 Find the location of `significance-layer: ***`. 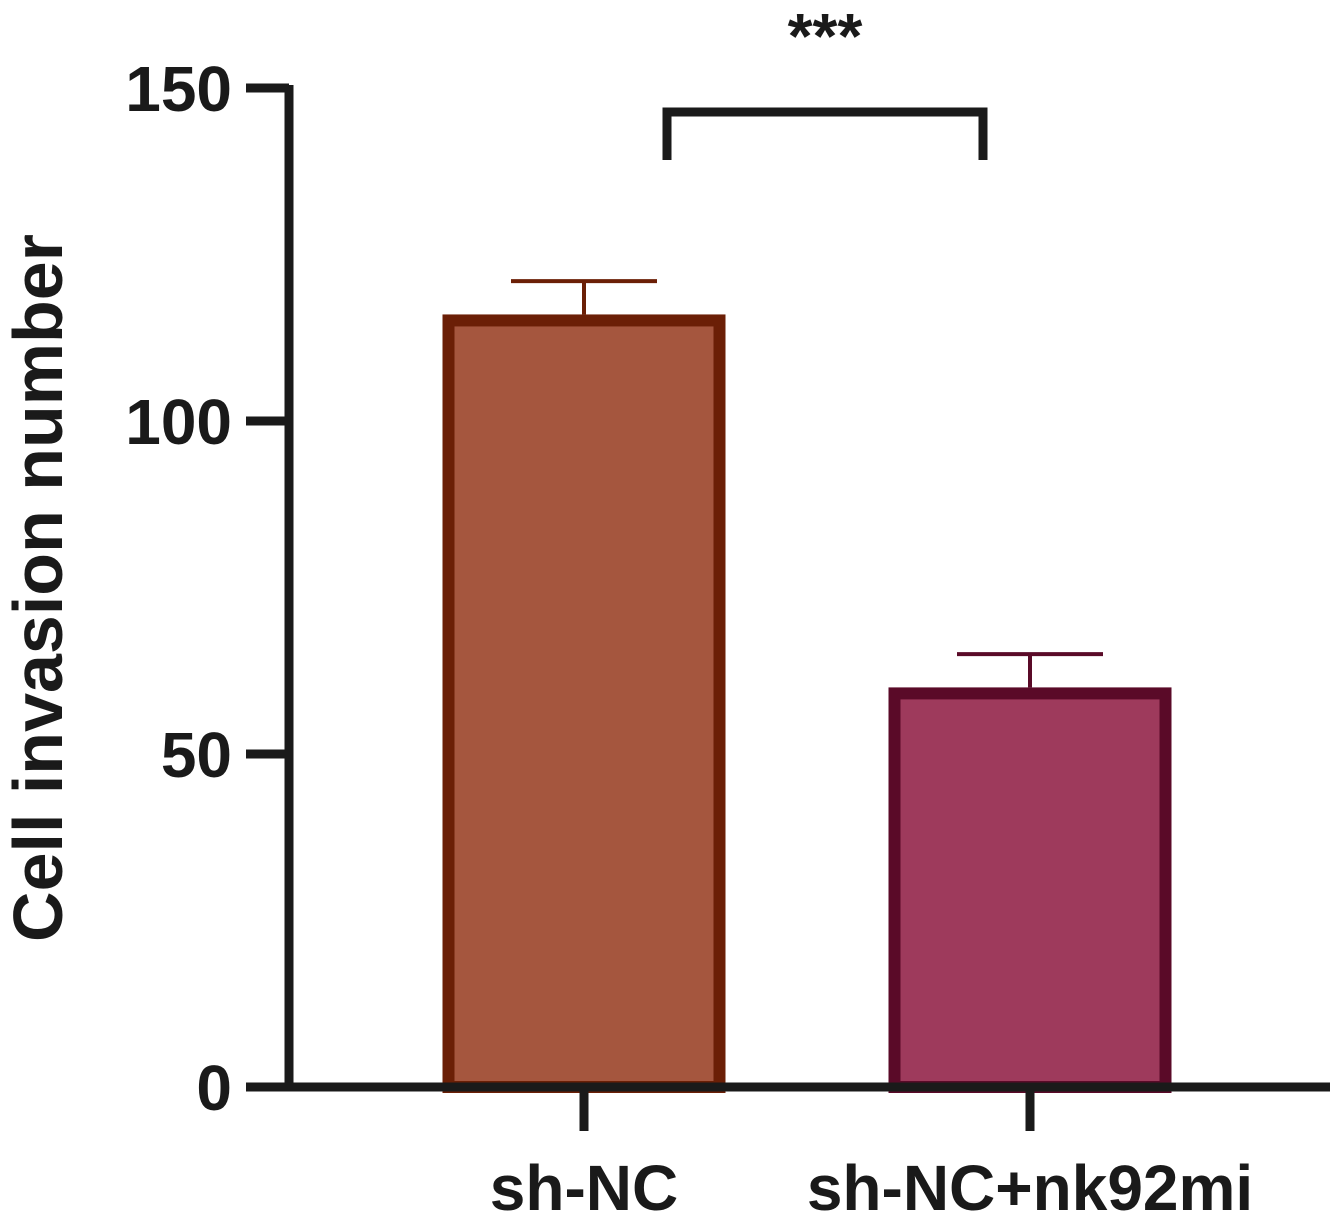

significance-layer: *** is located at coordinates (825, 80).